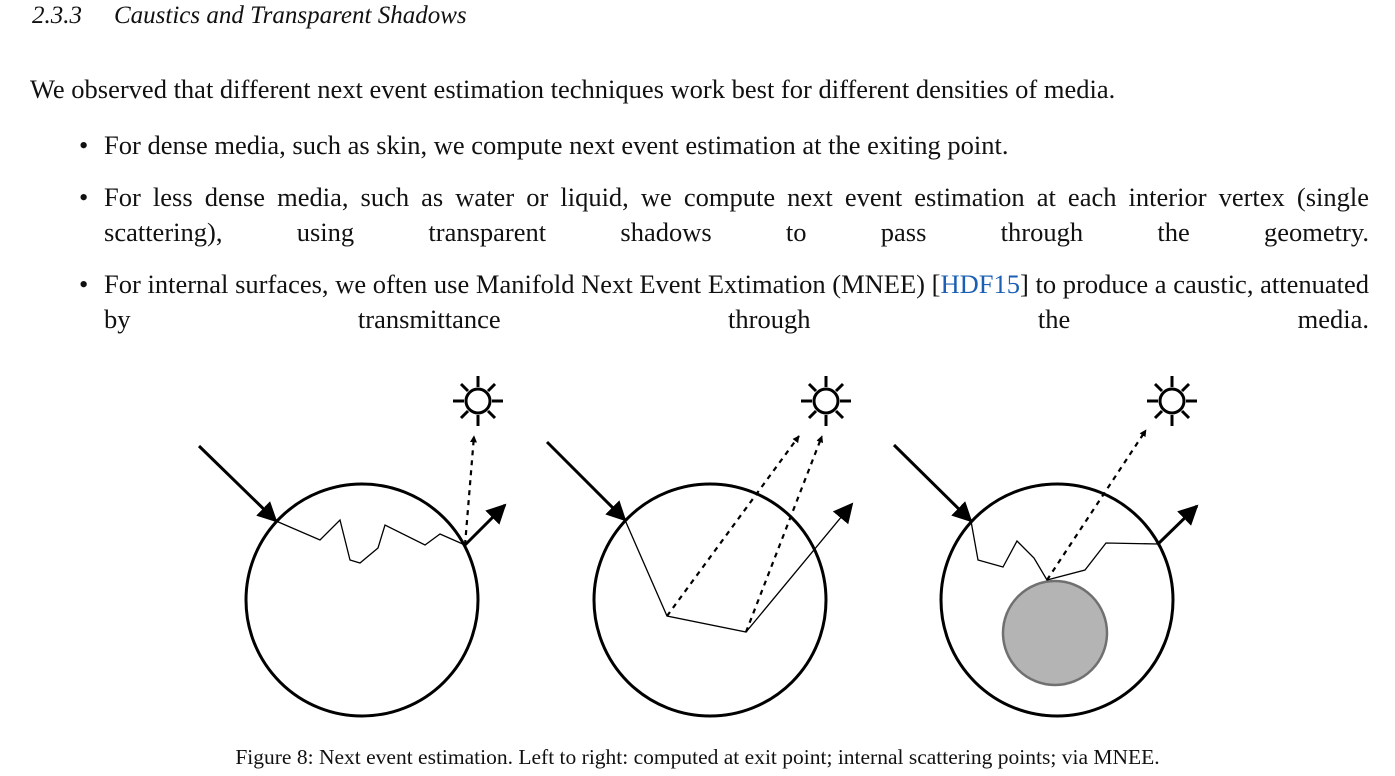 The width and height of the screenshot is (1395, 776). What do you see at coordinates (57, 15) in the screenshot?
I see `section-number: 2.3.3` at bounding box center [57, 15].